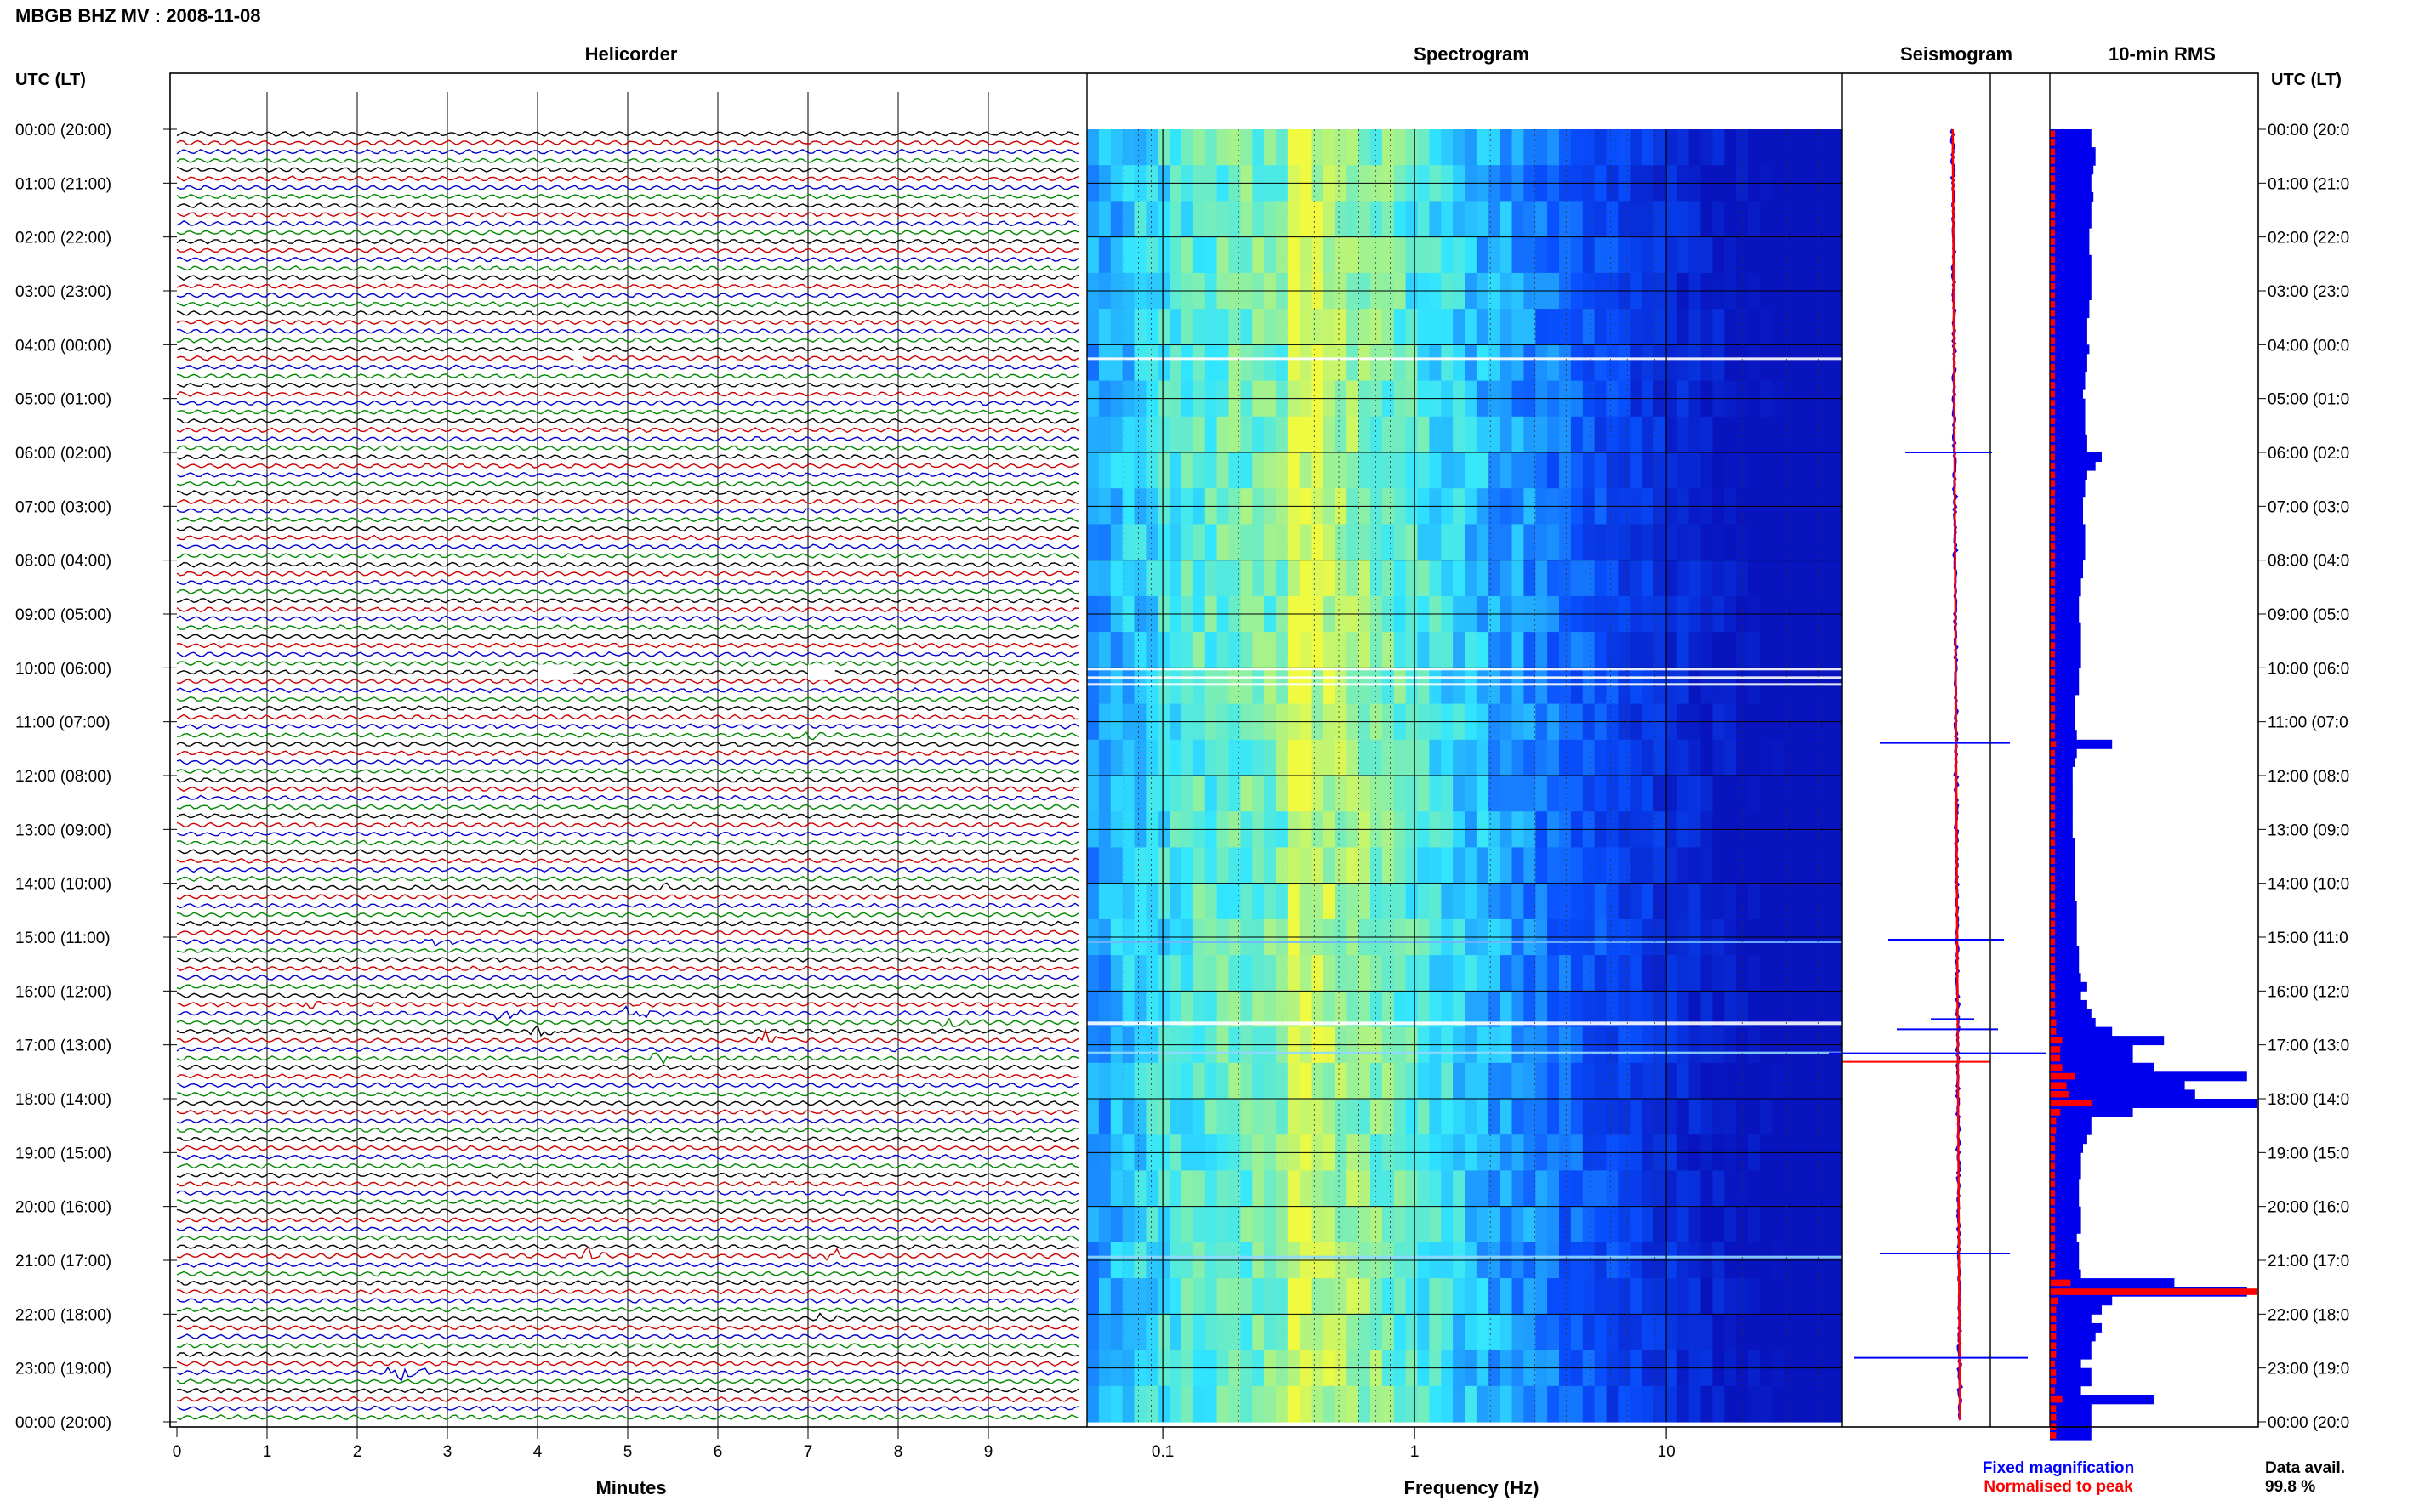 Image resolution: width=2419 pixels, height=1512 pixels. I want to click on frequency-tick-label: 0.1, so click(1163, 1452).